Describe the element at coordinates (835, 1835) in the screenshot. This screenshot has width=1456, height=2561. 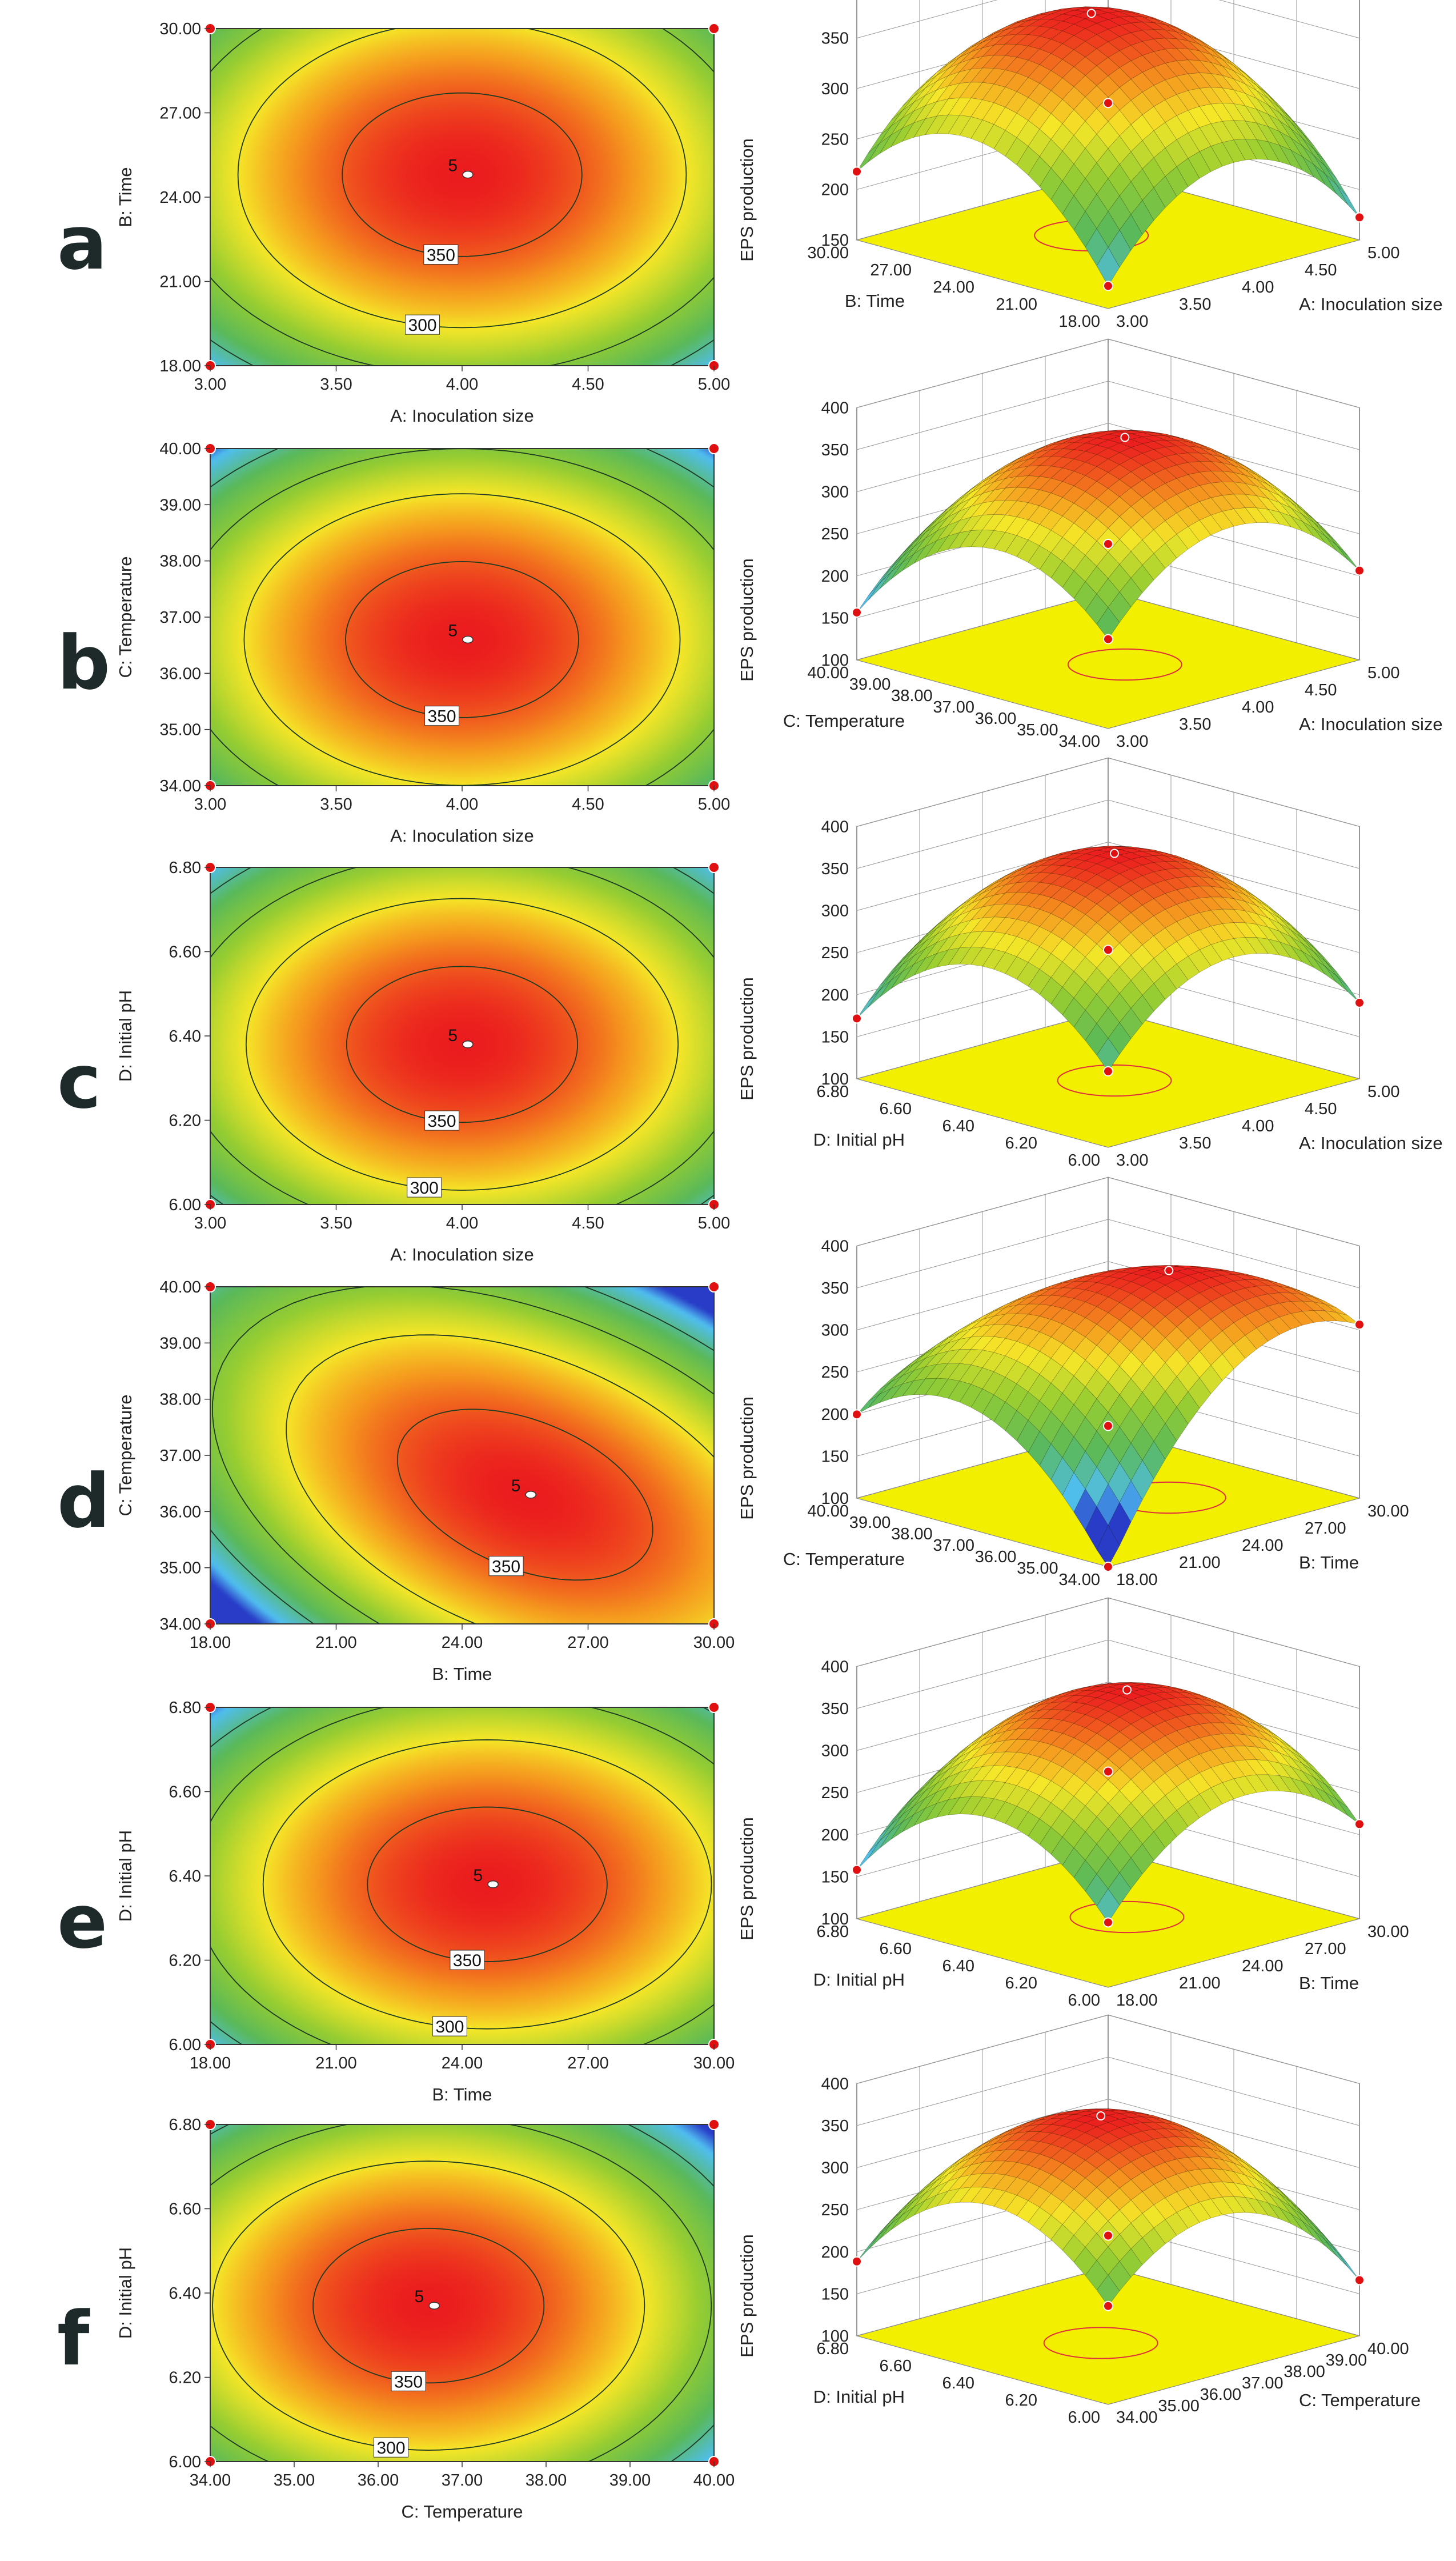
I see `z-tick-label: 200` at that location.